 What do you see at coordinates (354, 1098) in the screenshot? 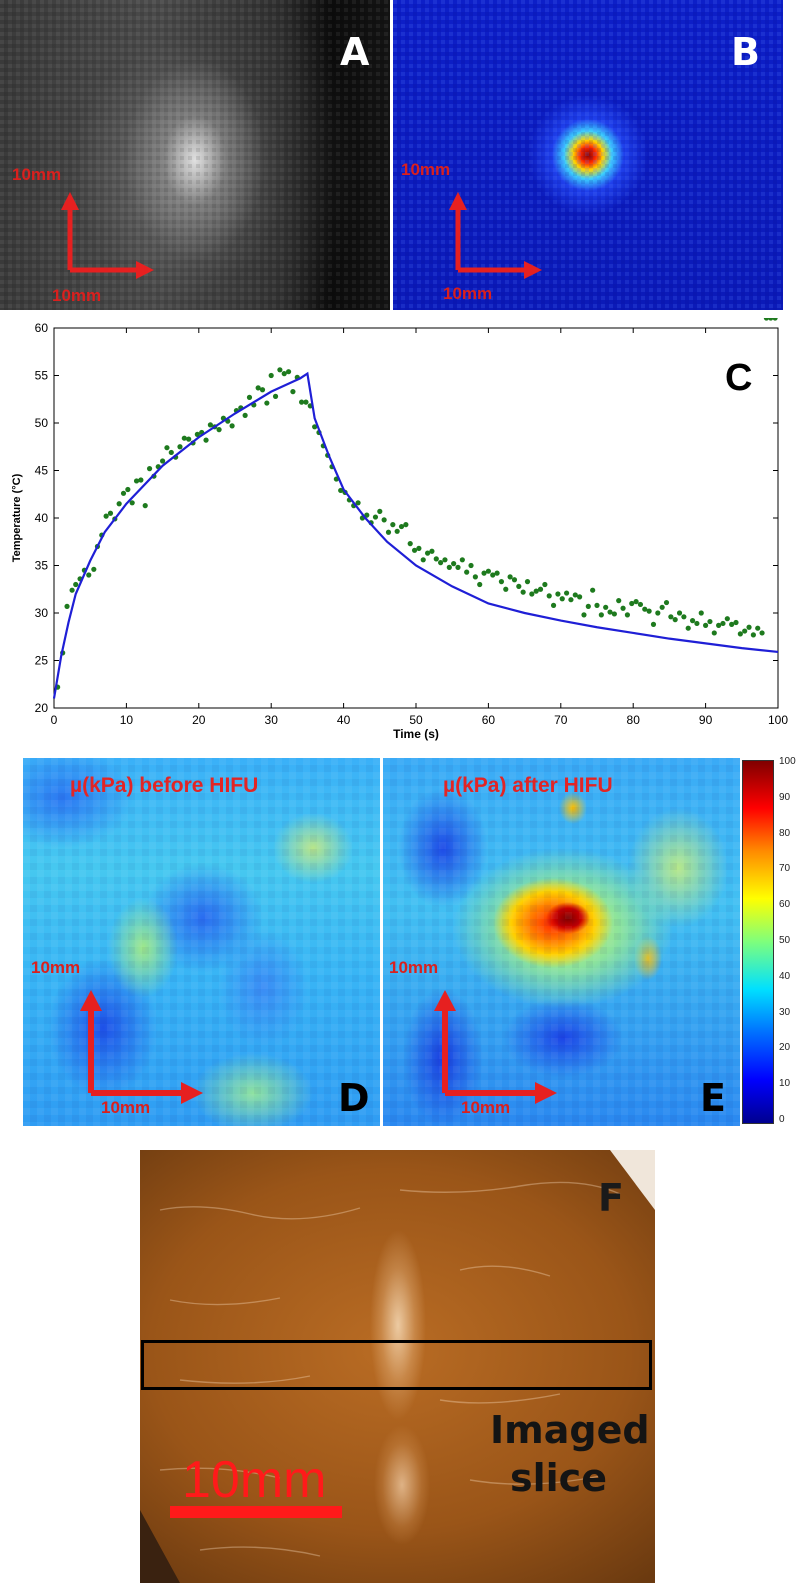
I see `panel-label-d: D` at bounding box center [354, 1098].